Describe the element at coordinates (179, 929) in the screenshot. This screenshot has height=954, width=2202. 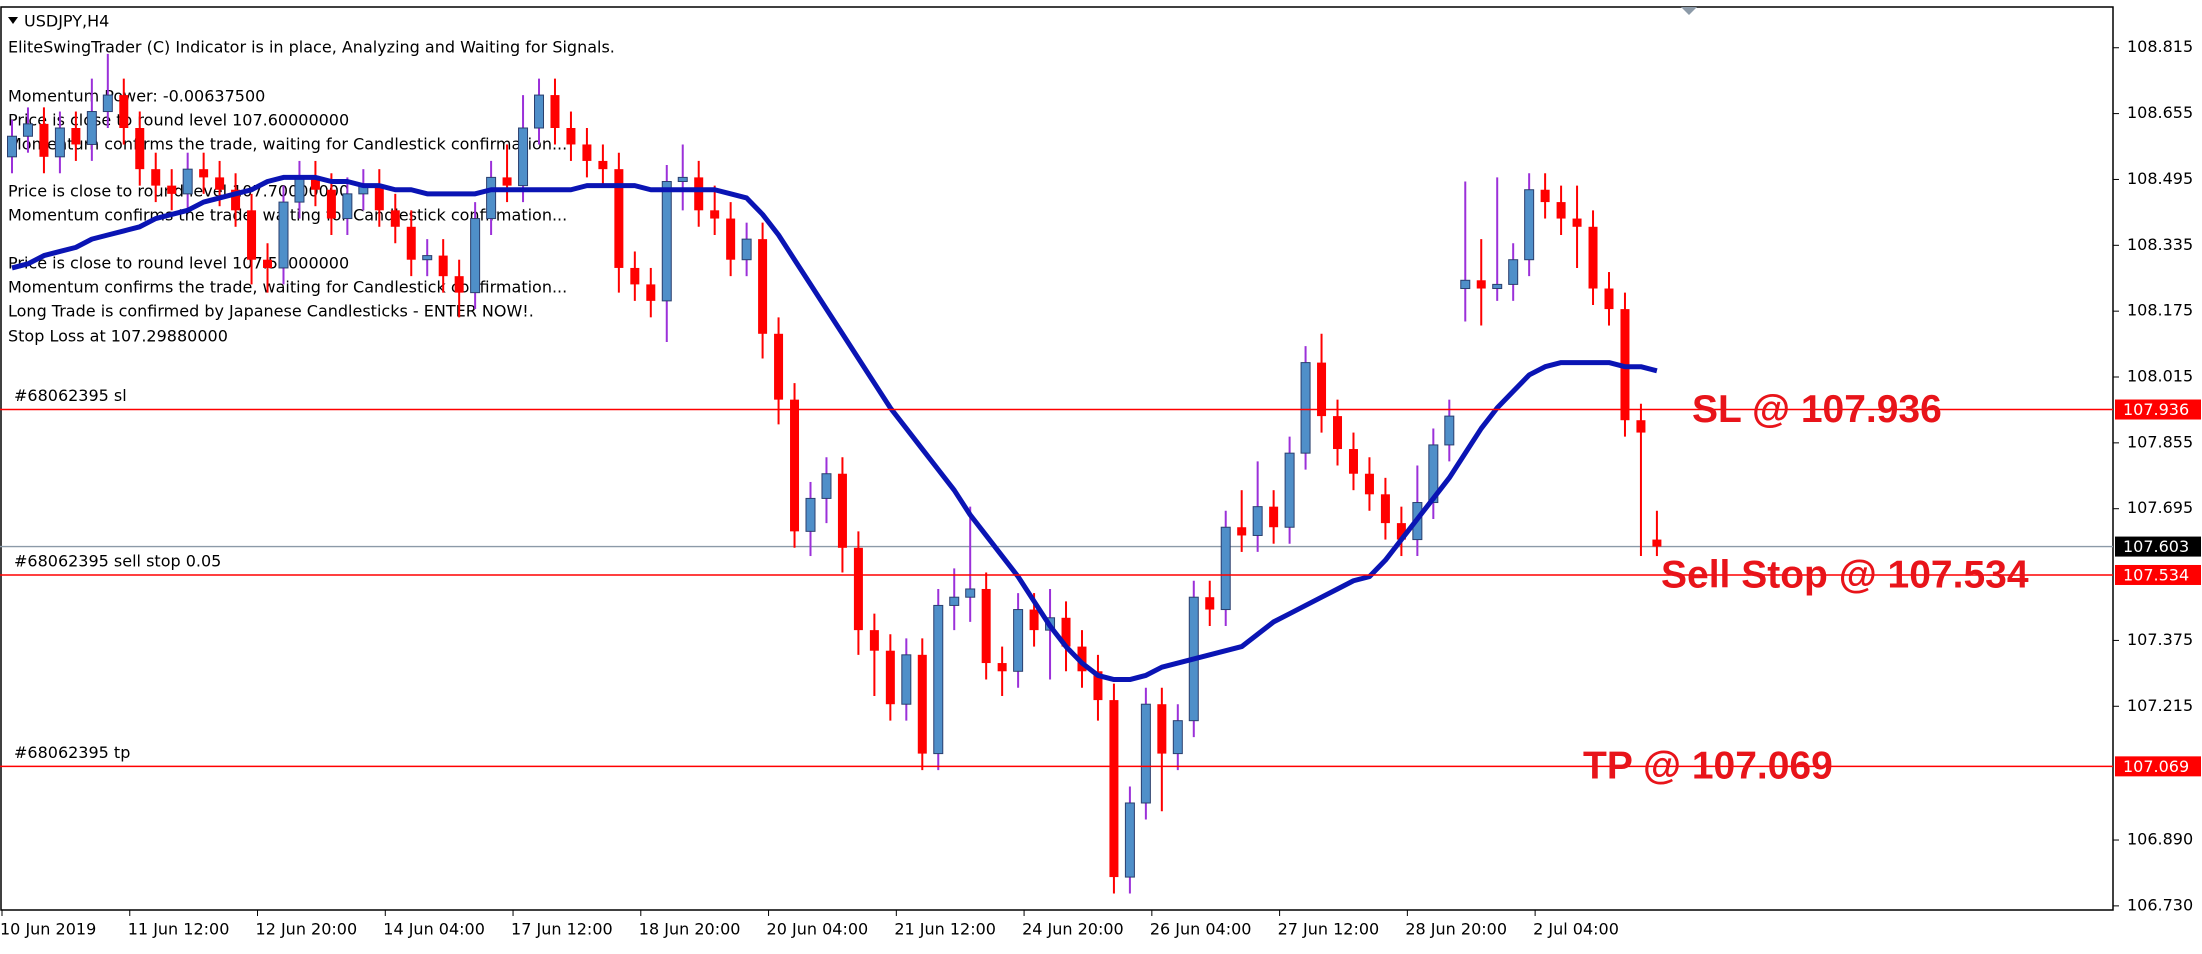
I see `x-tick-label: 11 Jun 12:00` at that location.